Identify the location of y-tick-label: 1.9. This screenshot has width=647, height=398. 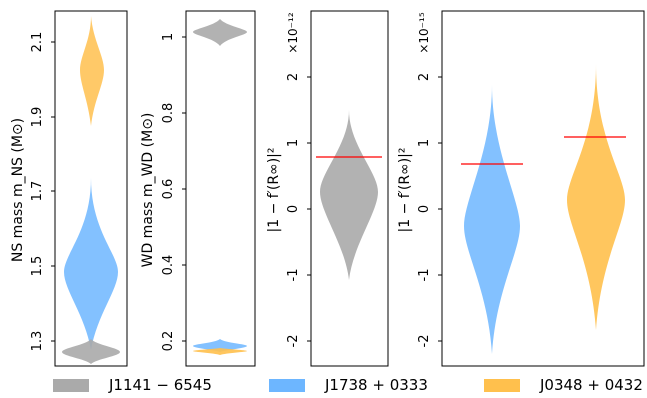
(37, 117).